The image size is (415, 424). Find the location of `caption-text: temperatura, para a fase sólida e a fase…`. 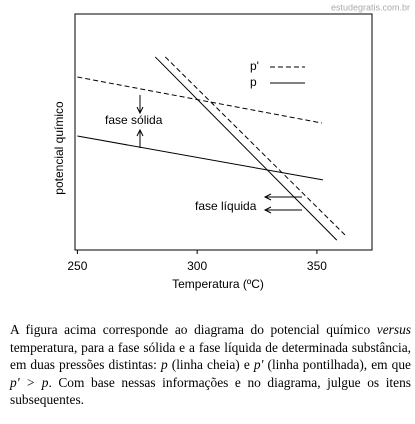

caption-text: temperatura, para a fase sólida e a fase… is located at coordinates (210, 356).